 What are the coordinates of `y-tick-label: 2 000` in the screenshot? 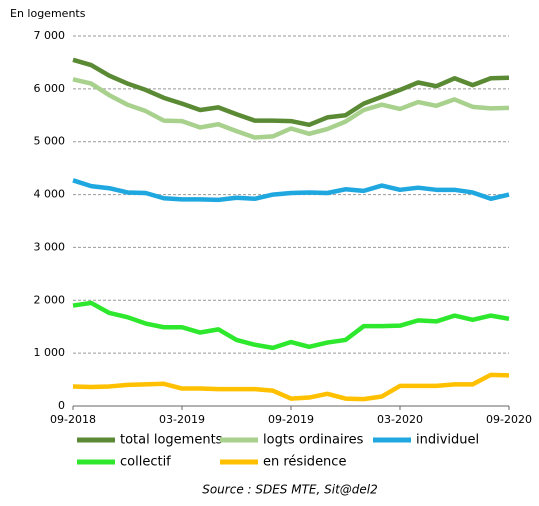 It's located at (50, 299).